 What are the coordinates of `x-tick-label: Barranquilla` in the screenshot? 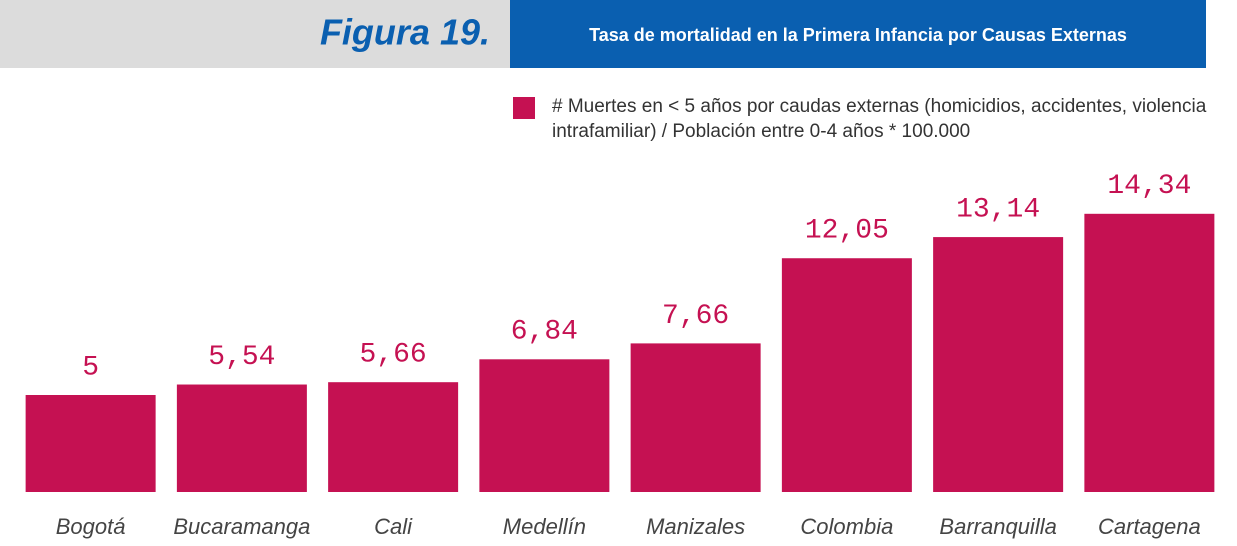 It's located at (997, 526).